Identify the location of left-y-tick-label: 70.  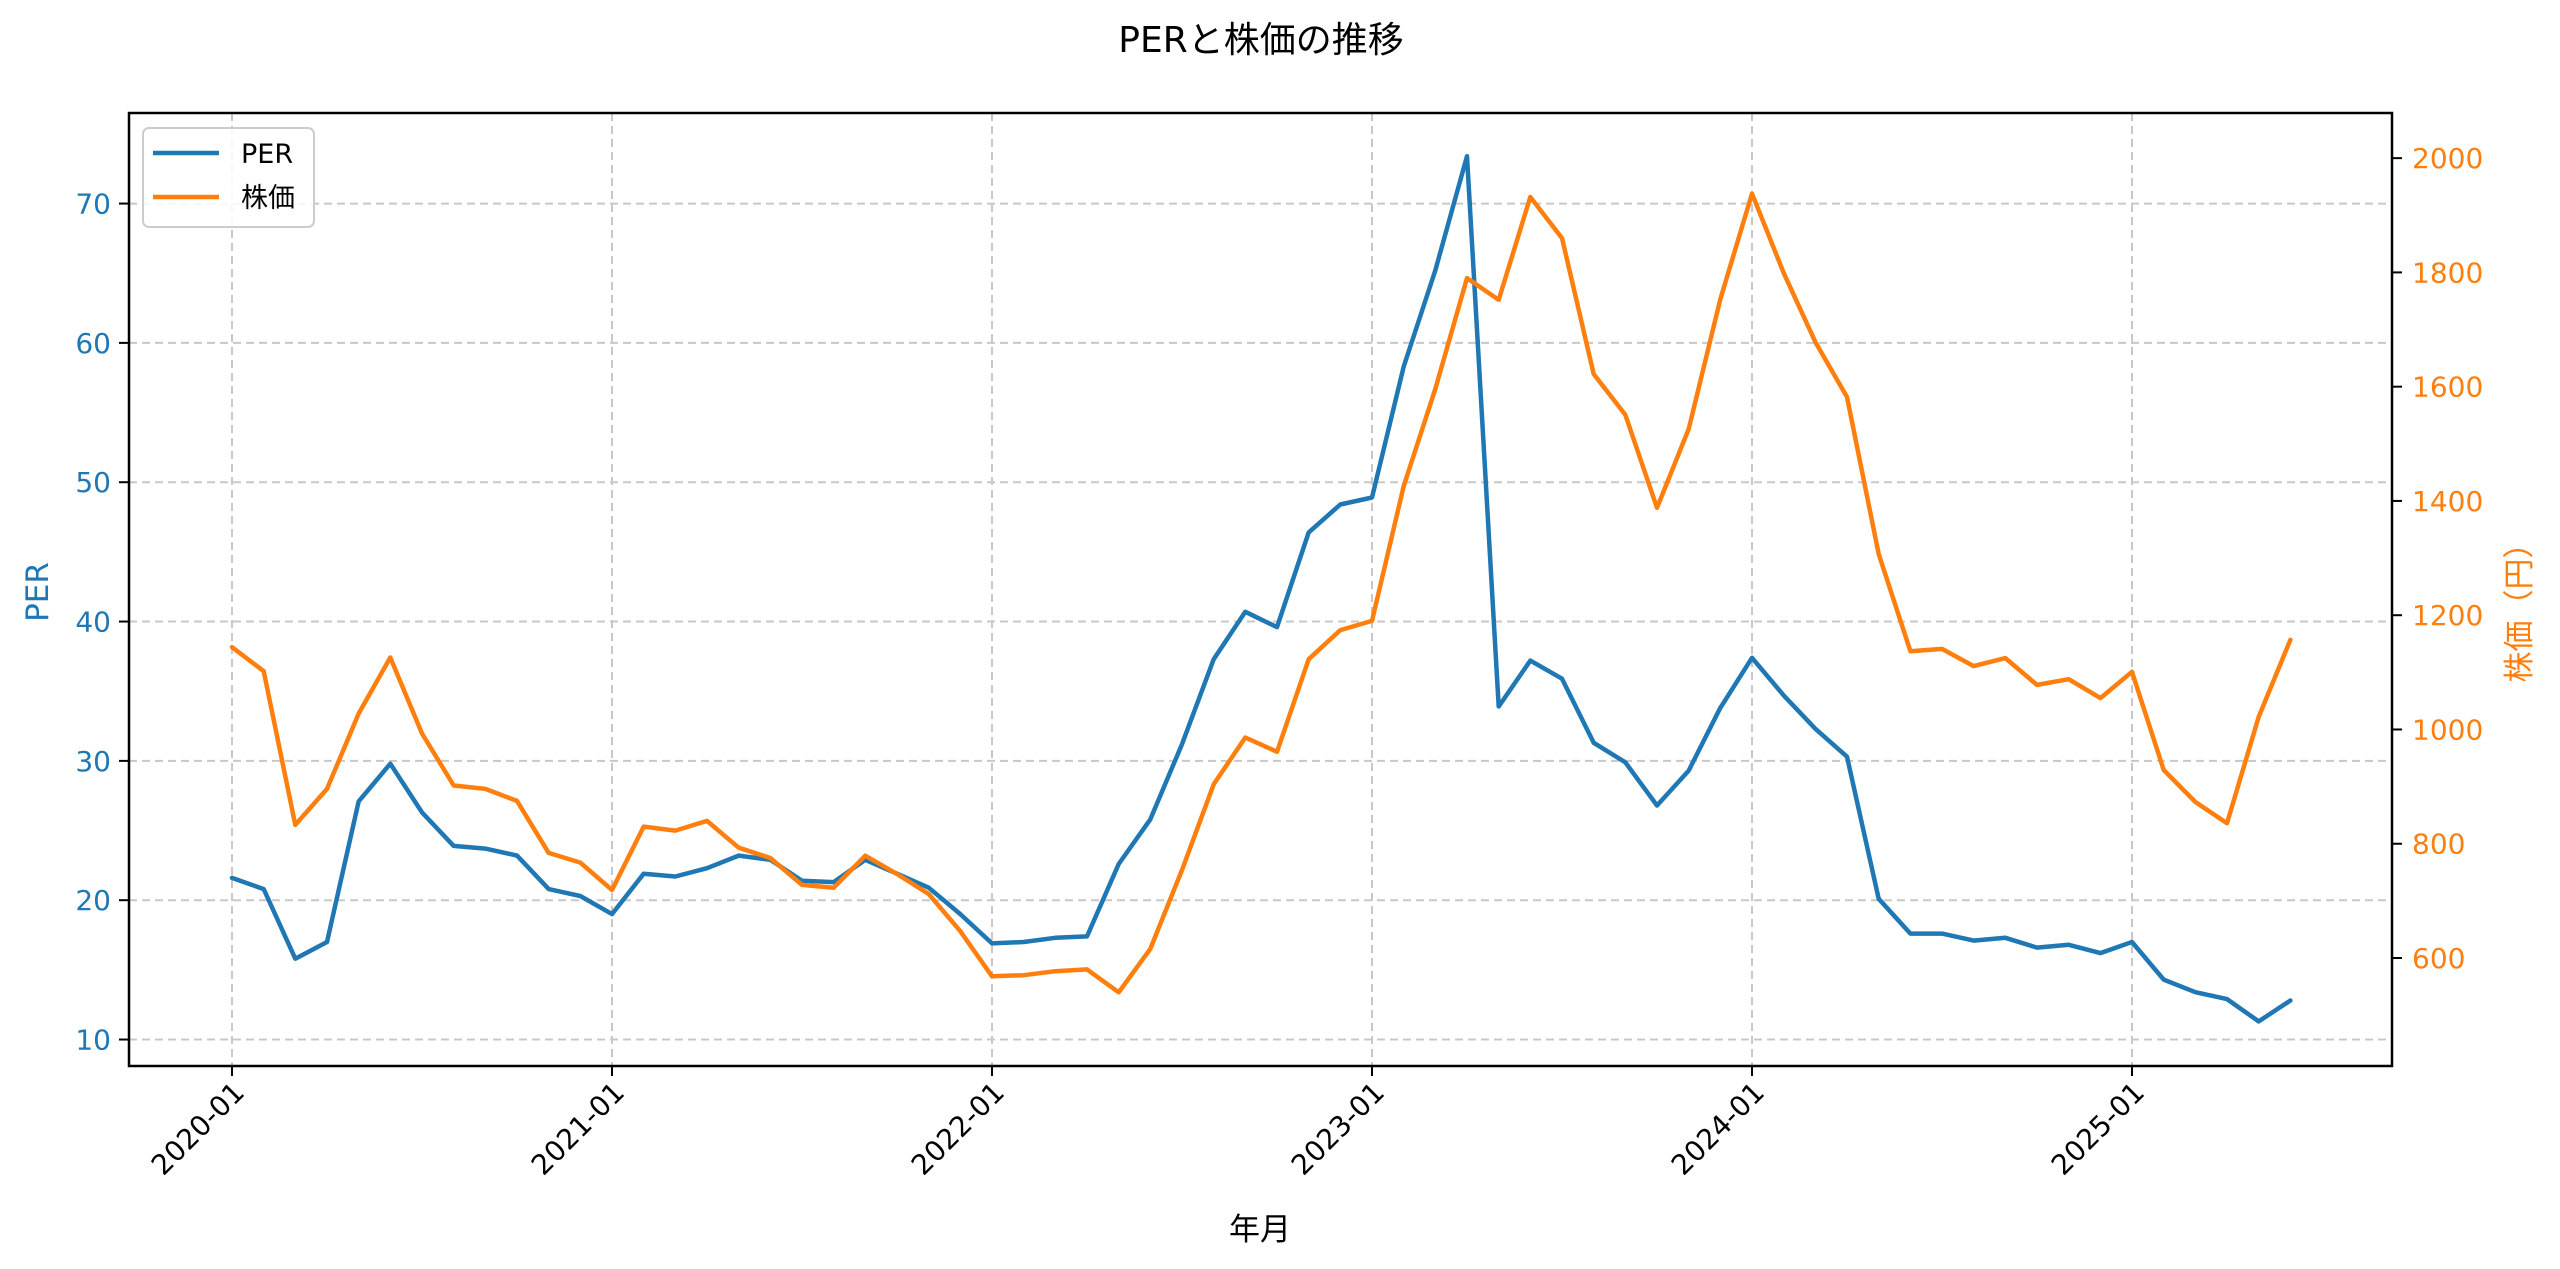
(93, 204).